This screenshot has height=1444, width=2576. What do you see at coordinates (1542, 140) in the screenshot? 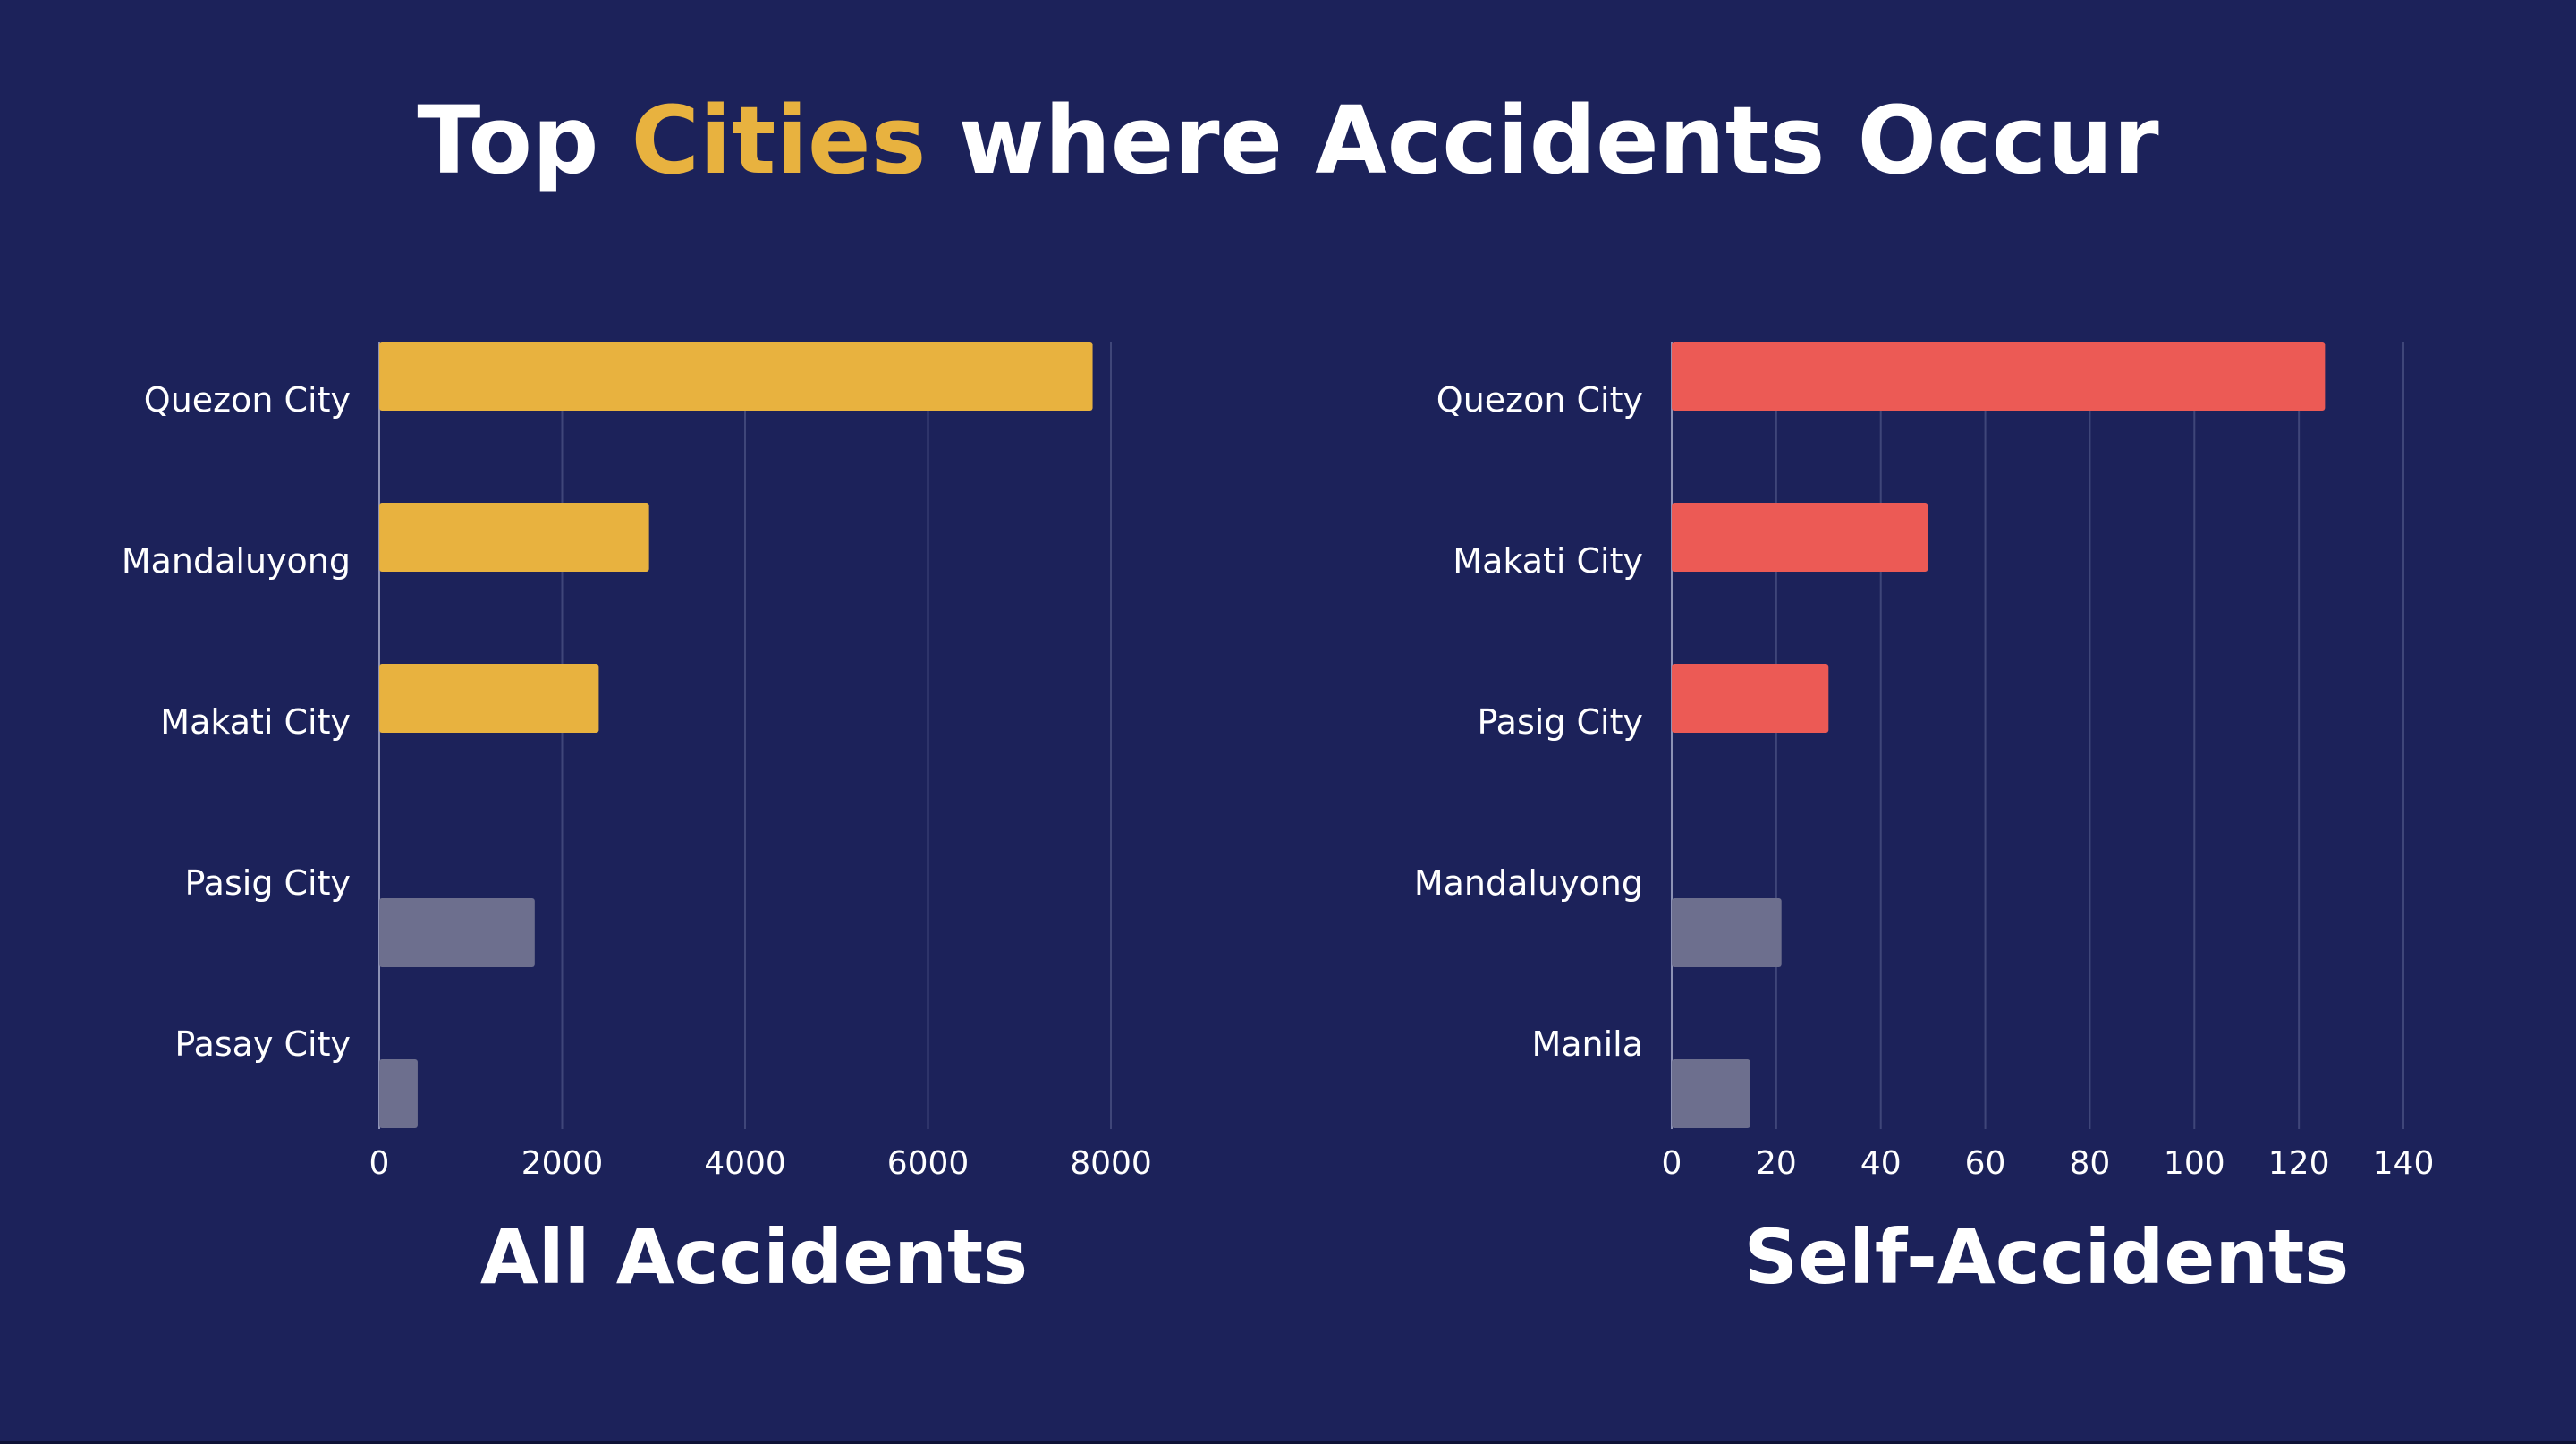
I see `title-part-2: where Accidents Occur` at bounding box center [1542, 140].